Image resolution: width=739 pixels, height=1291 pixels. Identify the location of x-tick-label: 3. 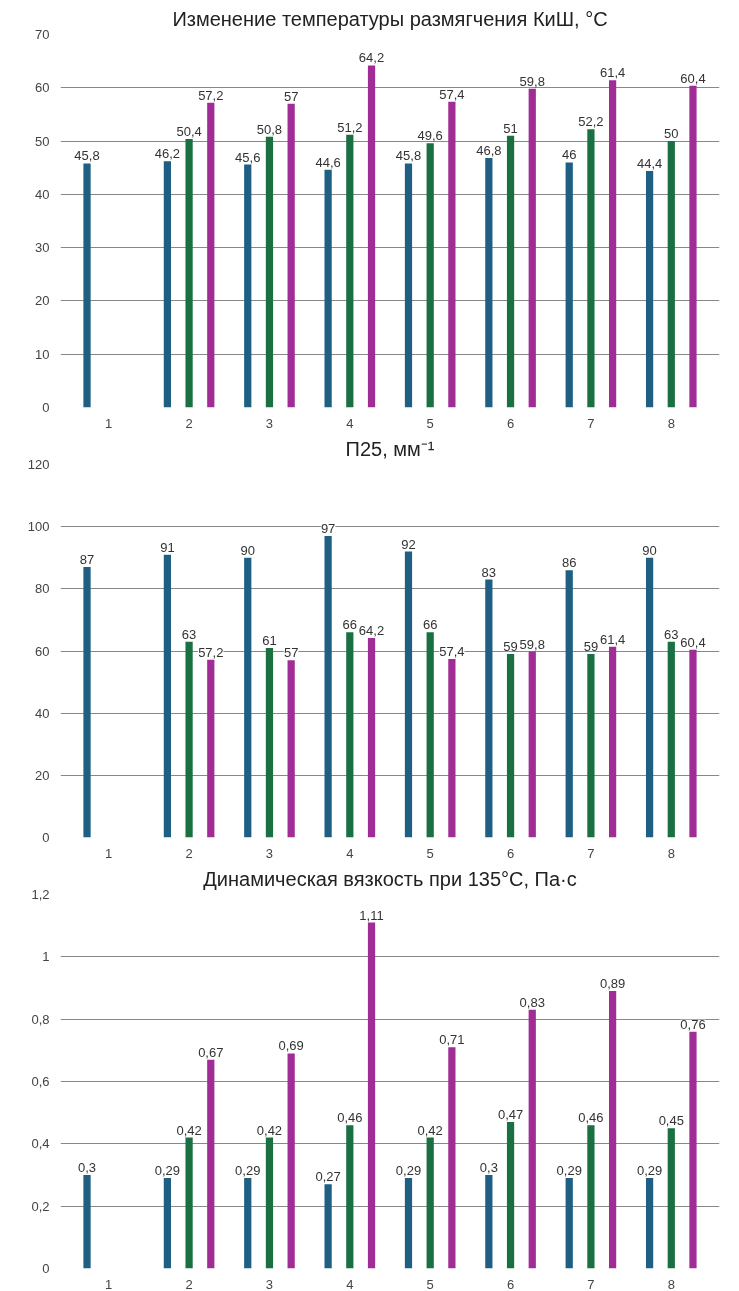
(269, 1283).